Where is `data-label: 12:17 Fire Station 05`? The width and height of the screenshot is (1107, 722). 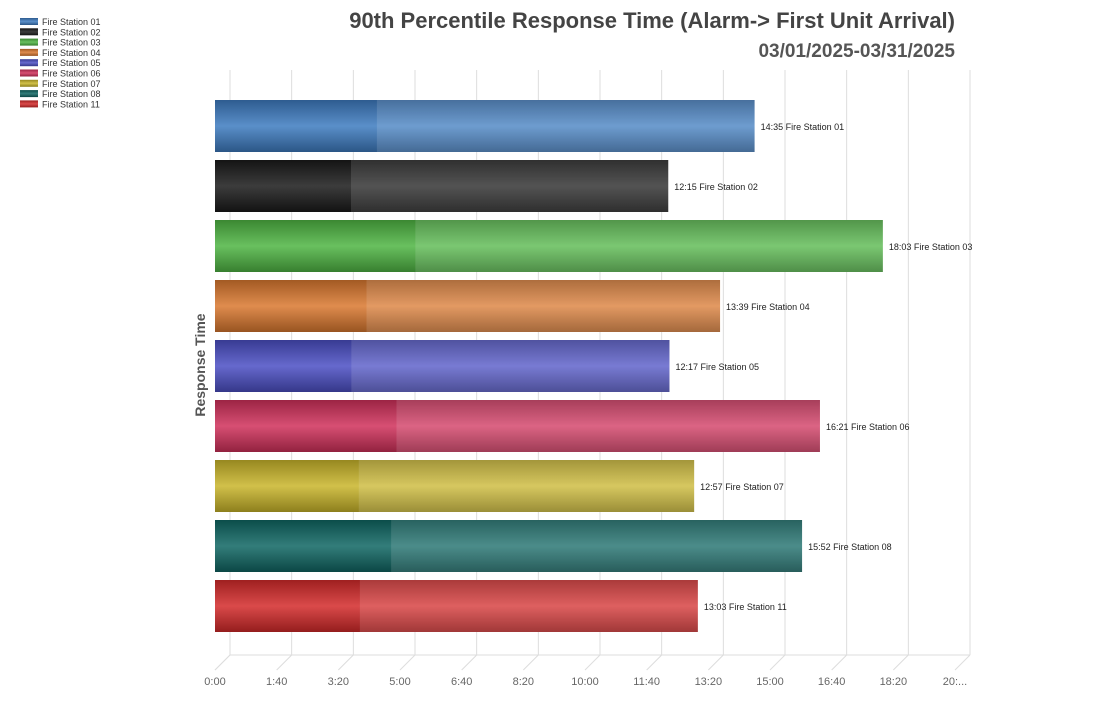
data-label: 12:17 Fire Station 05 is located at coordinates (717, 367).